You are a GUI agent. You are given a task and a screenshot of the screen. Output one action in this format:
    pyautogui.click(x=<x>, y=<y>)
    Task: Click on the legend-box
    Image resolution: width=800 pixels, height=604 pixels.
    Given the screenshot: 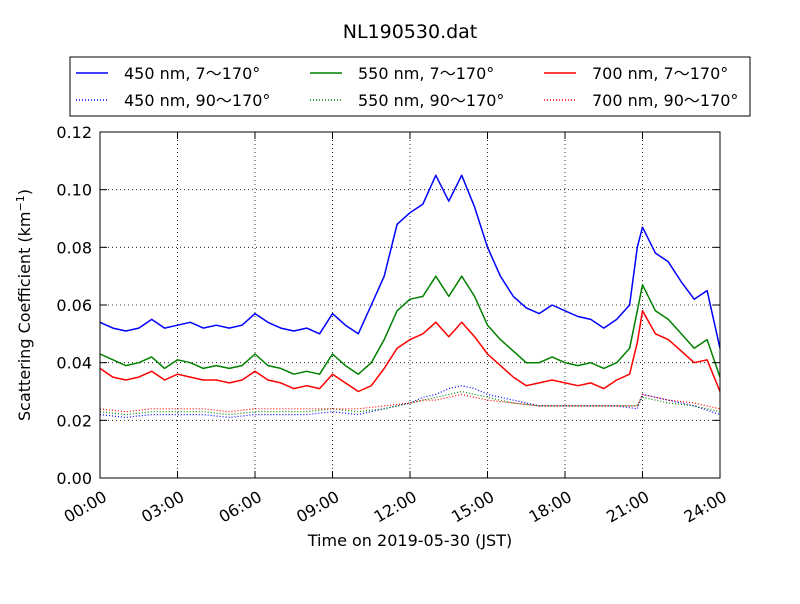 What is the action you would take?
    pyautogui.click(x=410, y=86)
    